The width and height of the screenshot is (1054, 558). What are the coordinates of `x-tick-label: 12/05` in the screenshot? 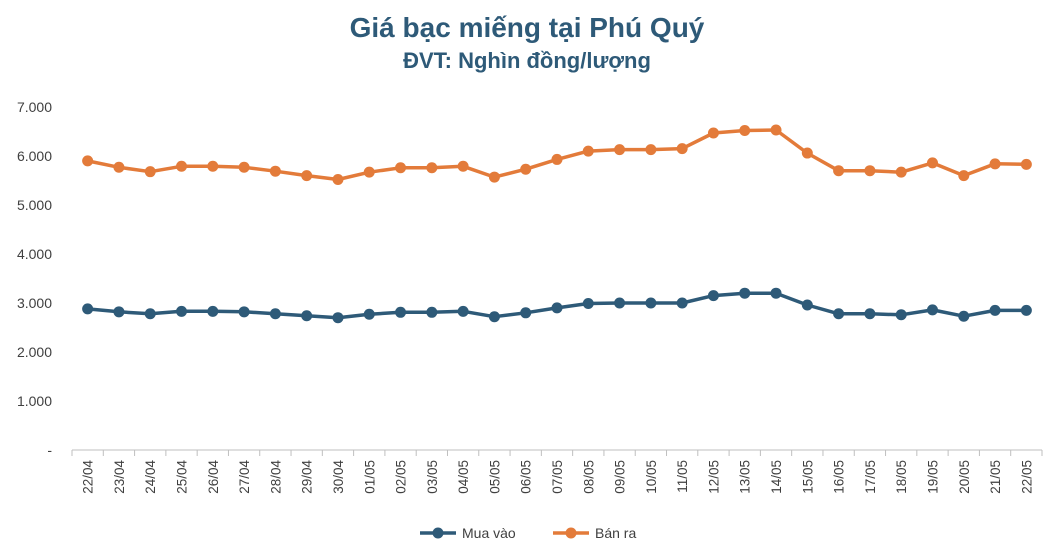 It's located at (713, 477).